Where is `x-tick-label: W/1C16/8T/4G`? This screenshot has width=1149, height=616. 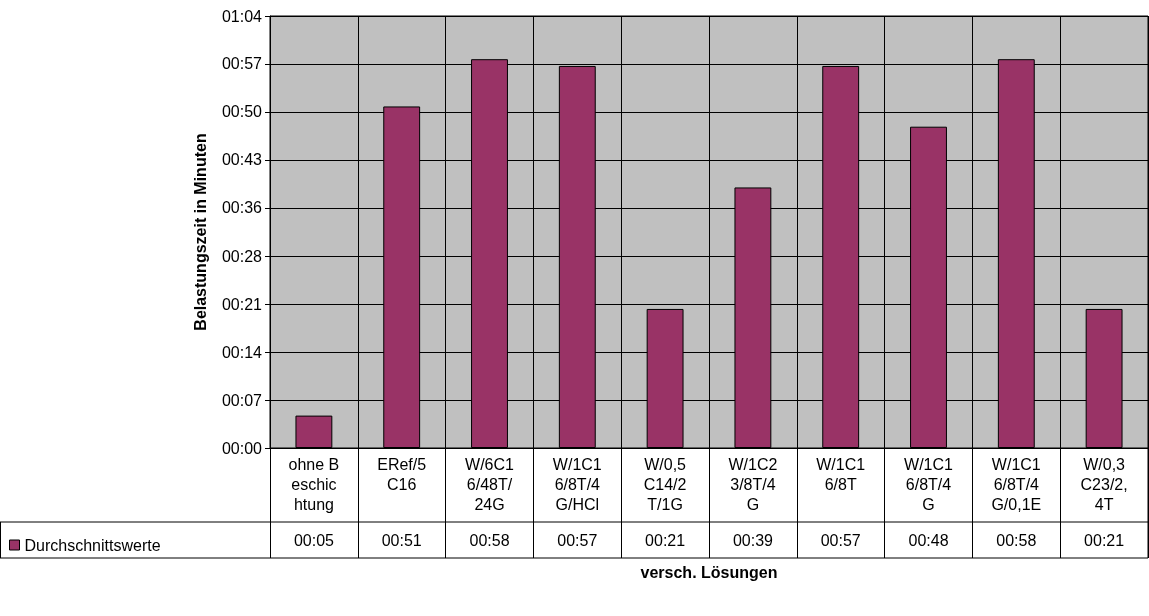 x-tick-label: W/1C16/8T/4G is located at coordinates (929, 484).